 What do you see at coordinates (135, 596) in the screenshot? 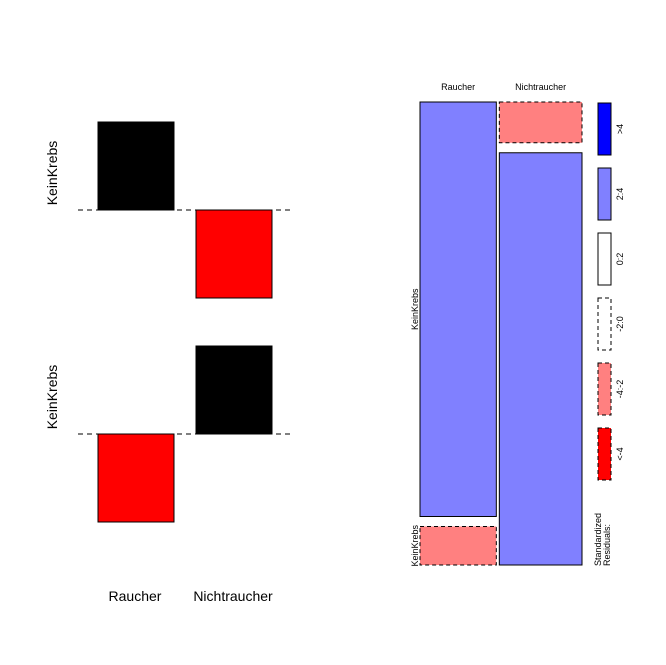
I see `column-label: Raucher` at bounding box center [135, 596].